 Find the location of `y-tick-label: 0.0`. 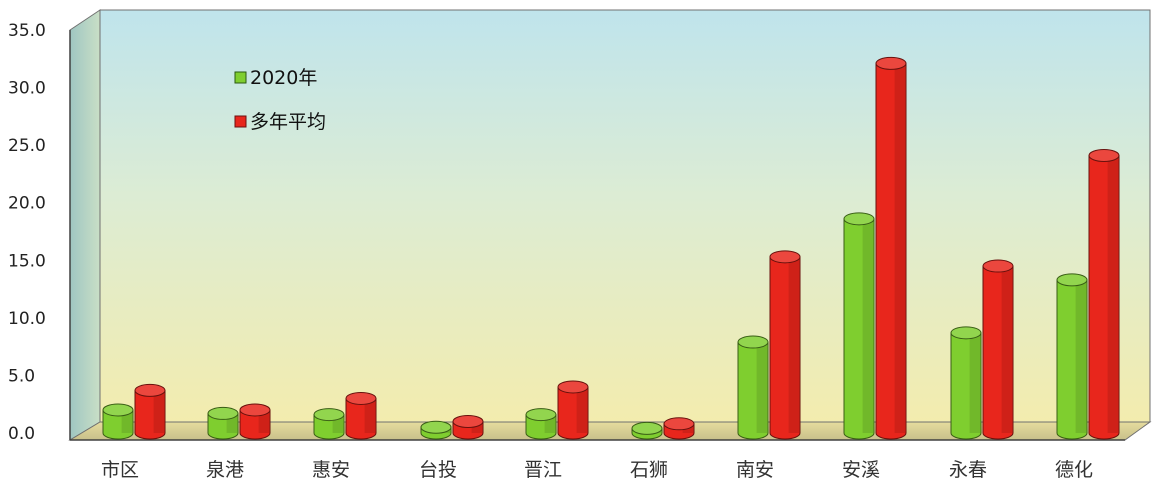

y-tick-label: 0.0 is located at coordinates (21, 434).